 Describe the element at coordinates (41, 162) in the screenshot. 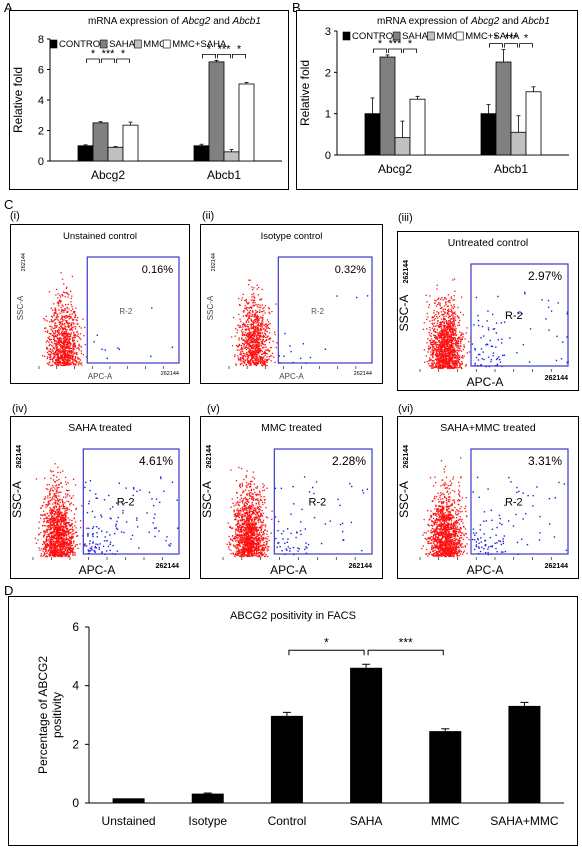

I see `y-tick-label: 0` at that location.